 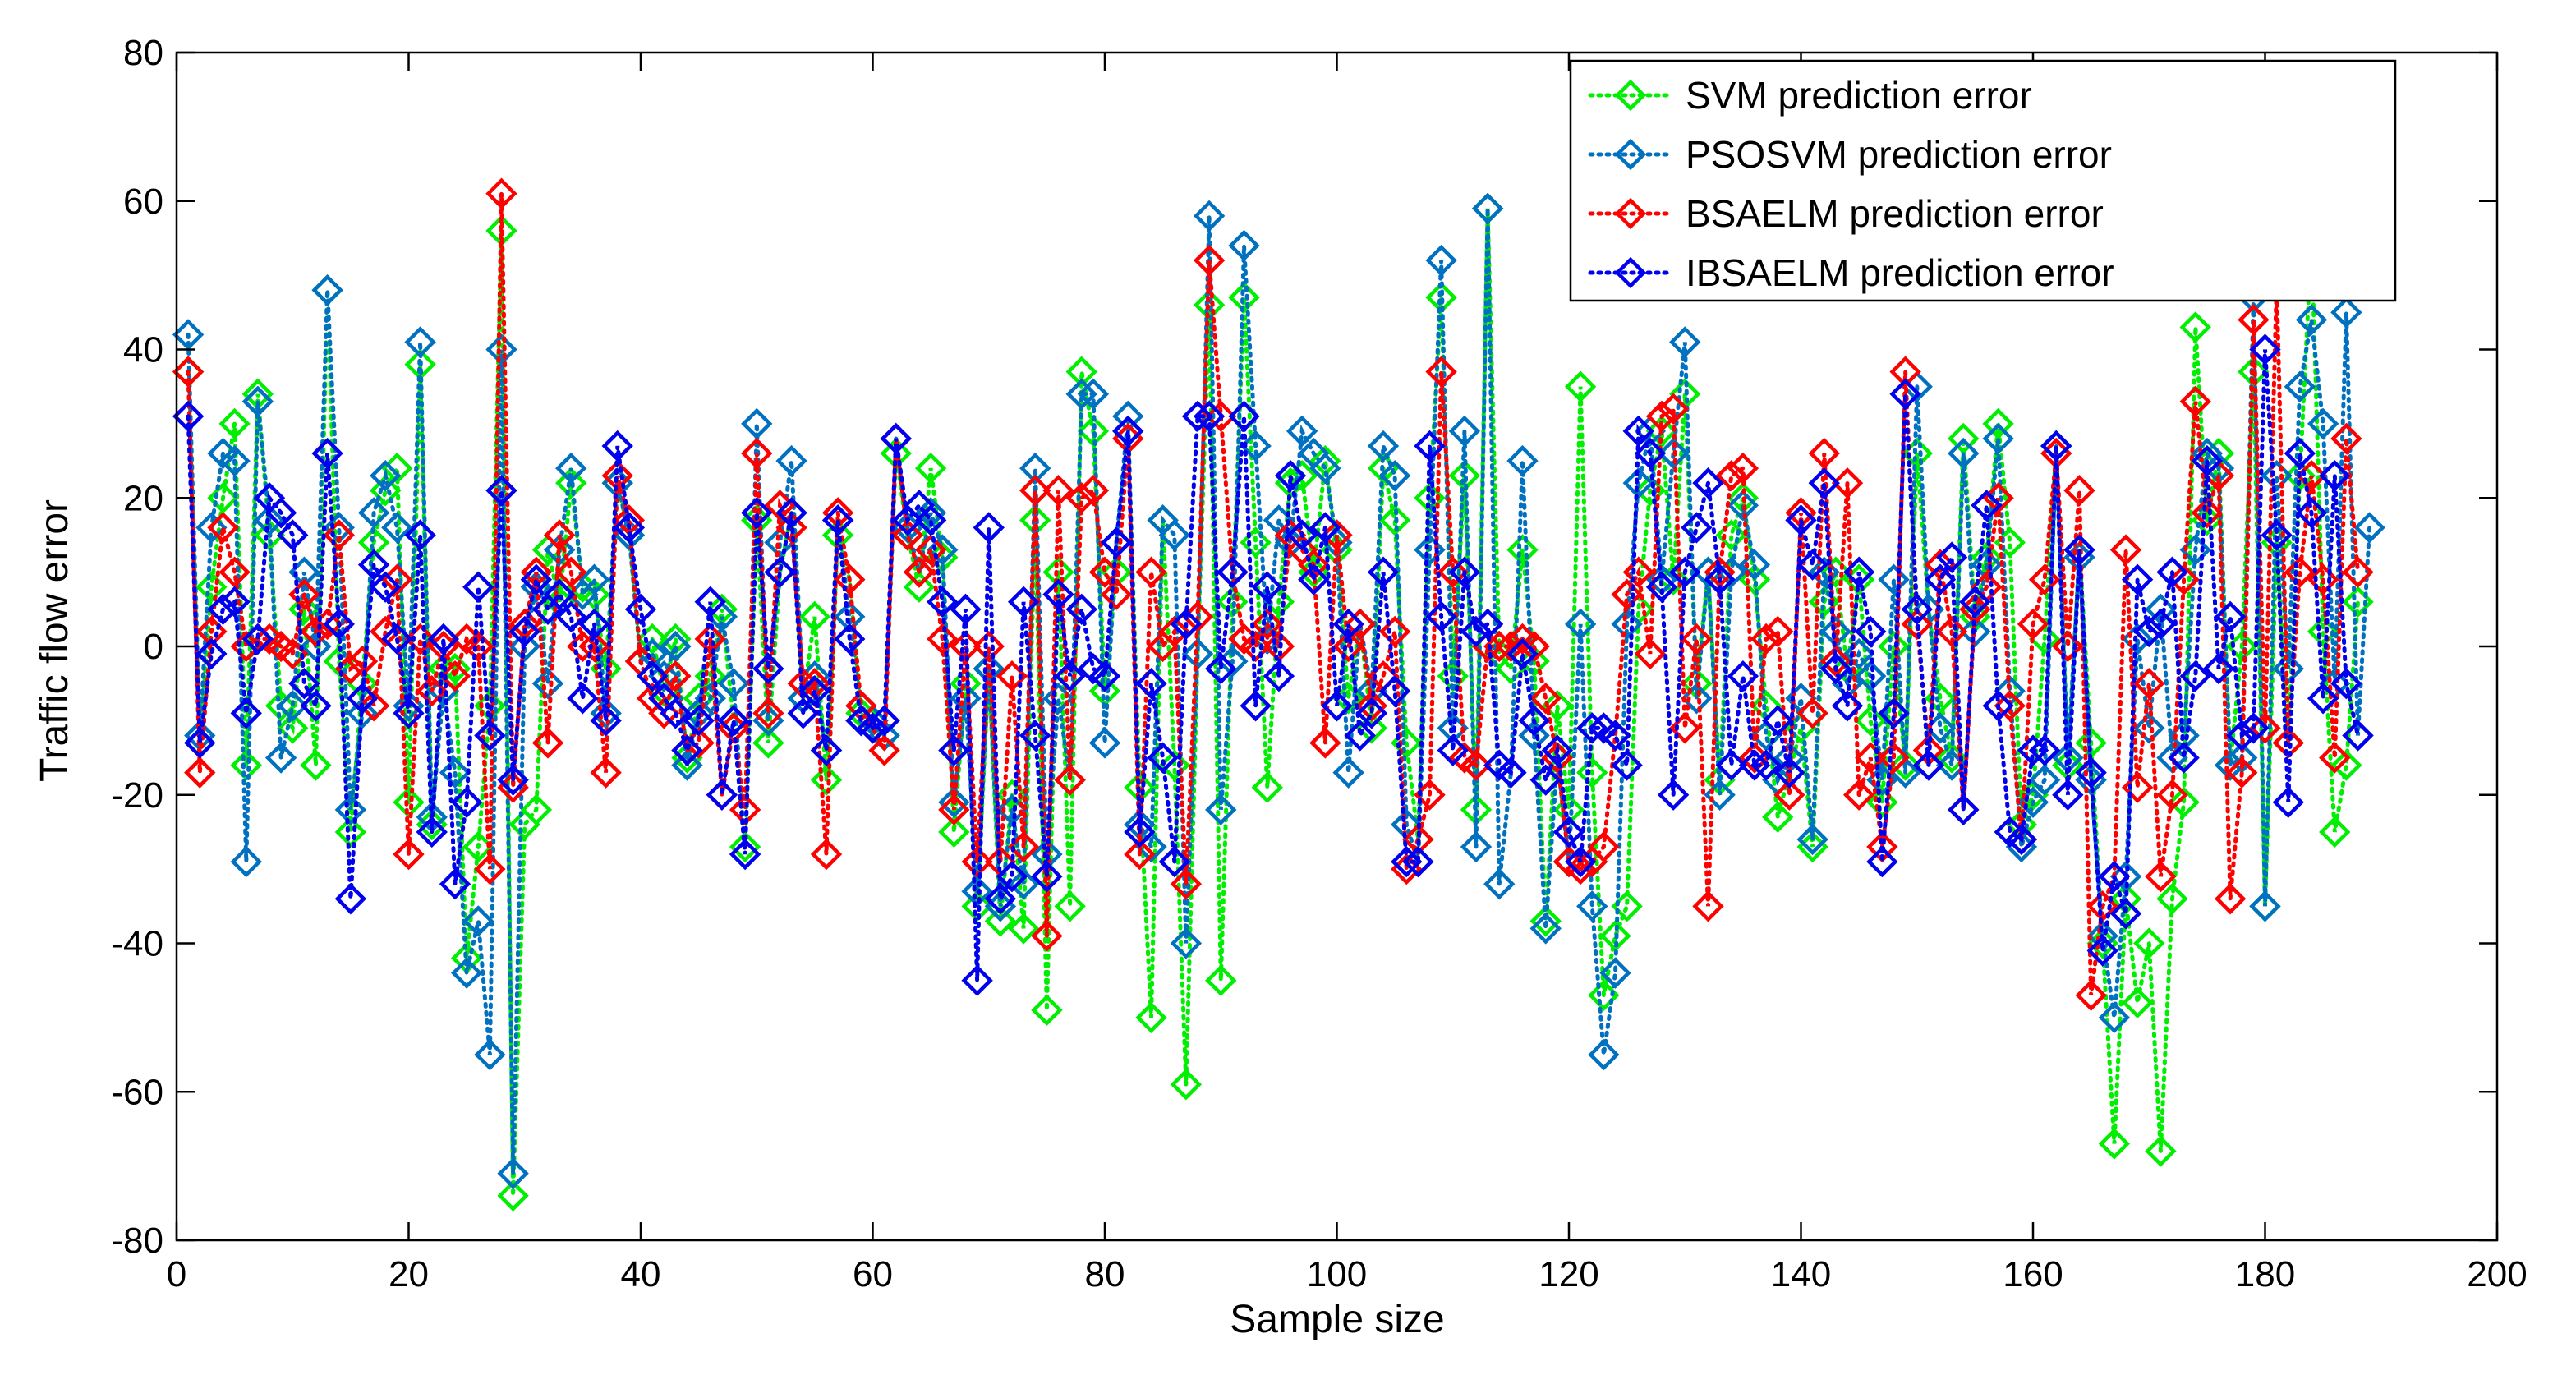 I want to click on legend-label: IBSAELM prediction error, so click(x=1900, y=272).